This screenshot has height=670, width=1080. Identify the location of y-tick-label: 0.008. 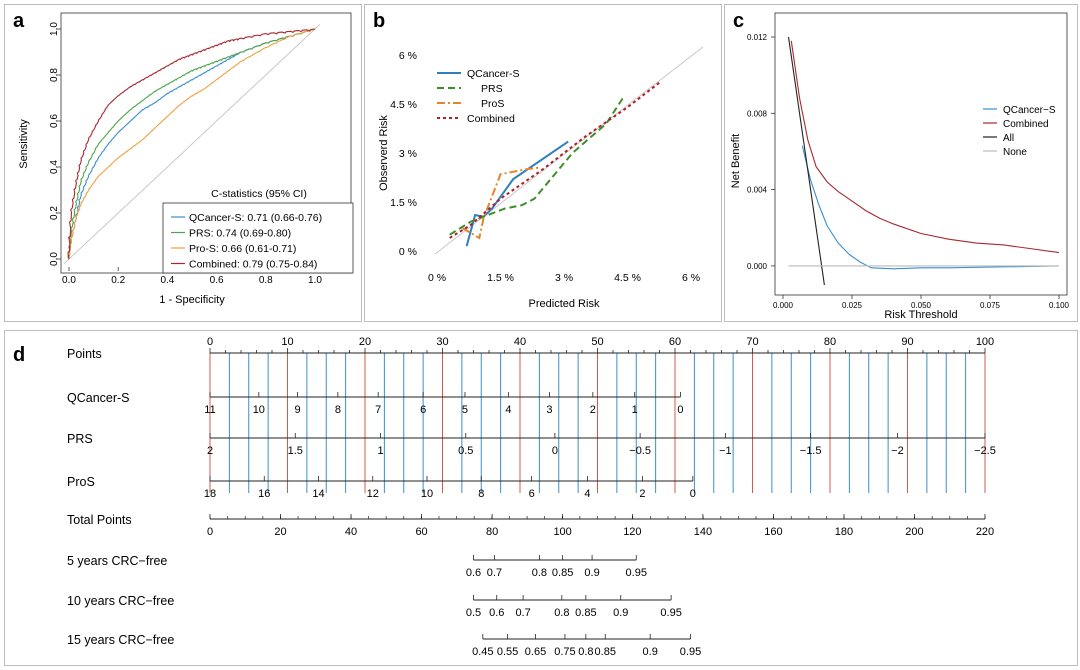
(757, 113).